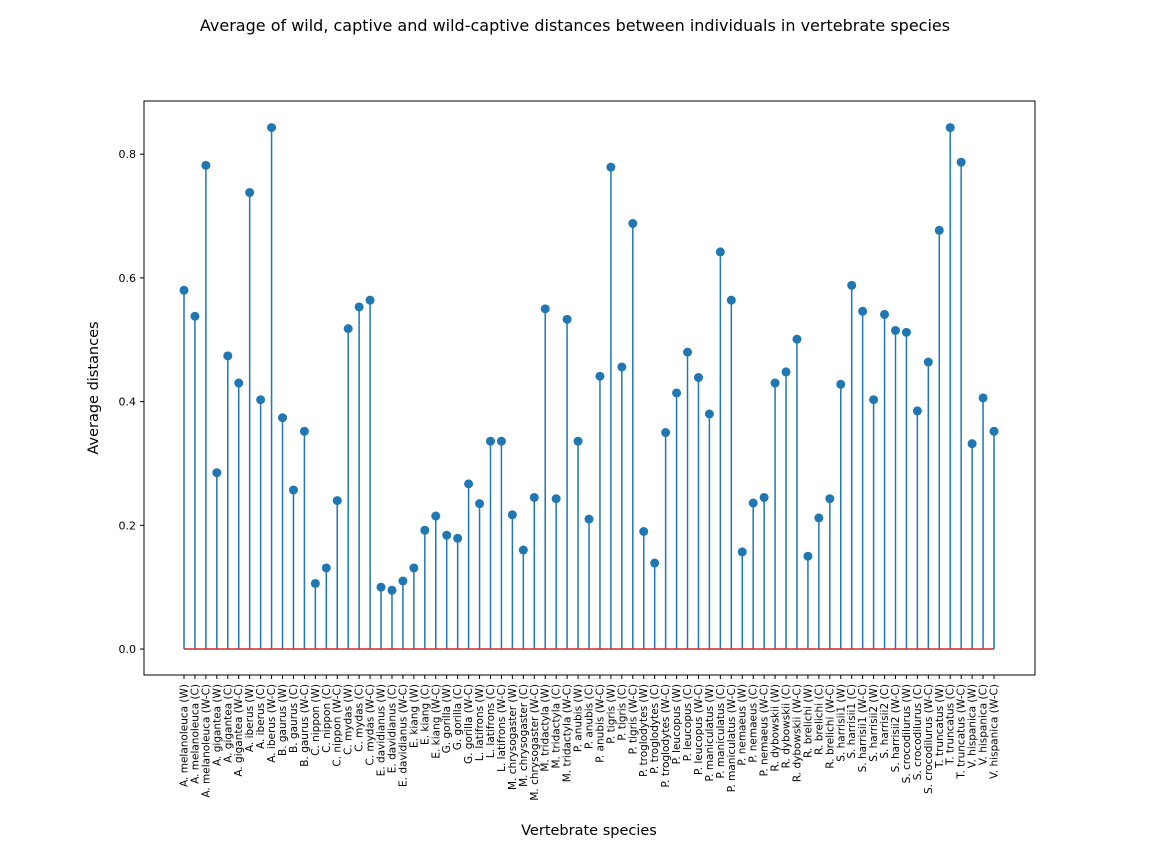  Describe the element at coordinates (677, 724) in the screenshot. I see `x-tick-label: P. leucopus (W)` at that location.